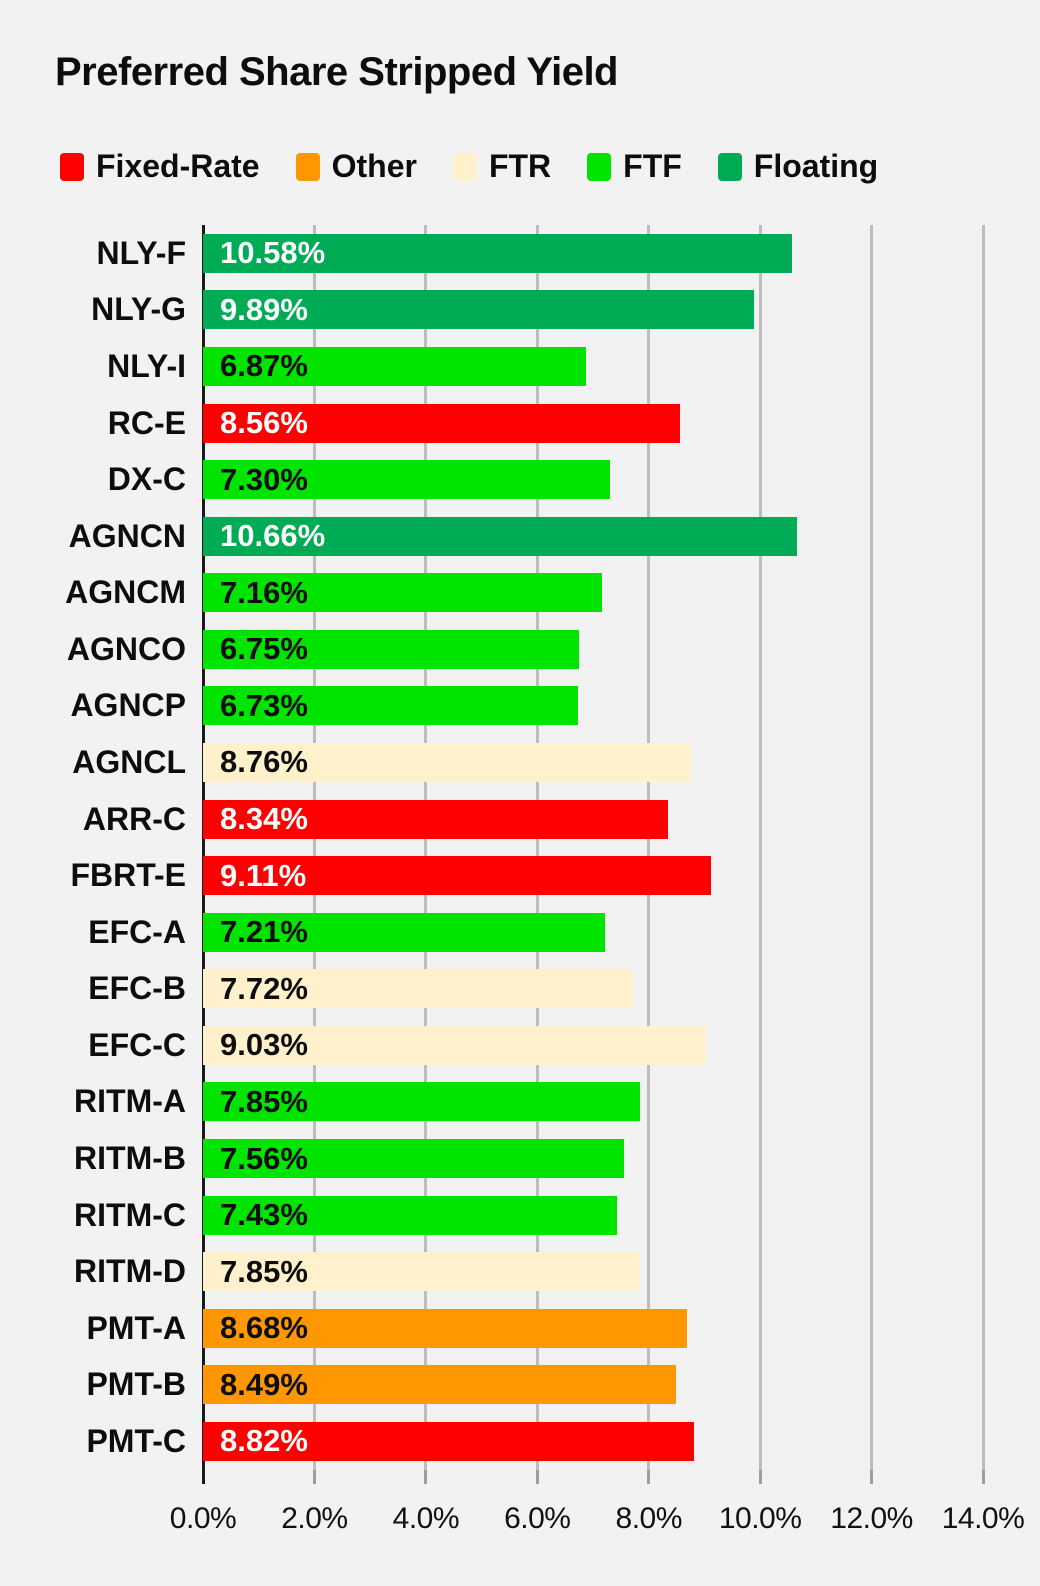 The width and height of the screenshot is (1040, 1586). Describe the element at coordinates (264, 592) in the screenshot. I see `bar-value-label: 7.16%` at that location.